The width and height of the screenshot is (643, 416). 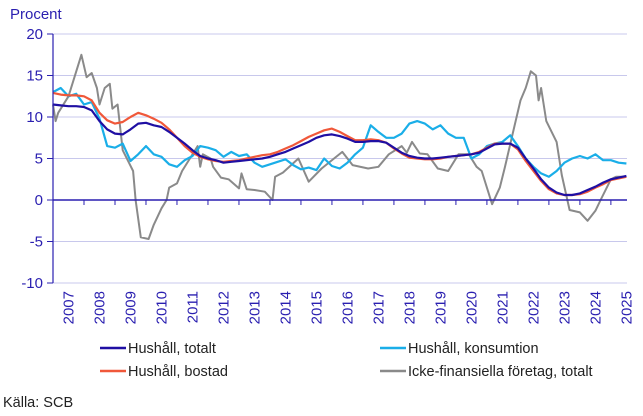 What do you see at coordinates (34, 76) in the screenshot?
I see `y-tick-label: 15` at bounding box center [34, 76].